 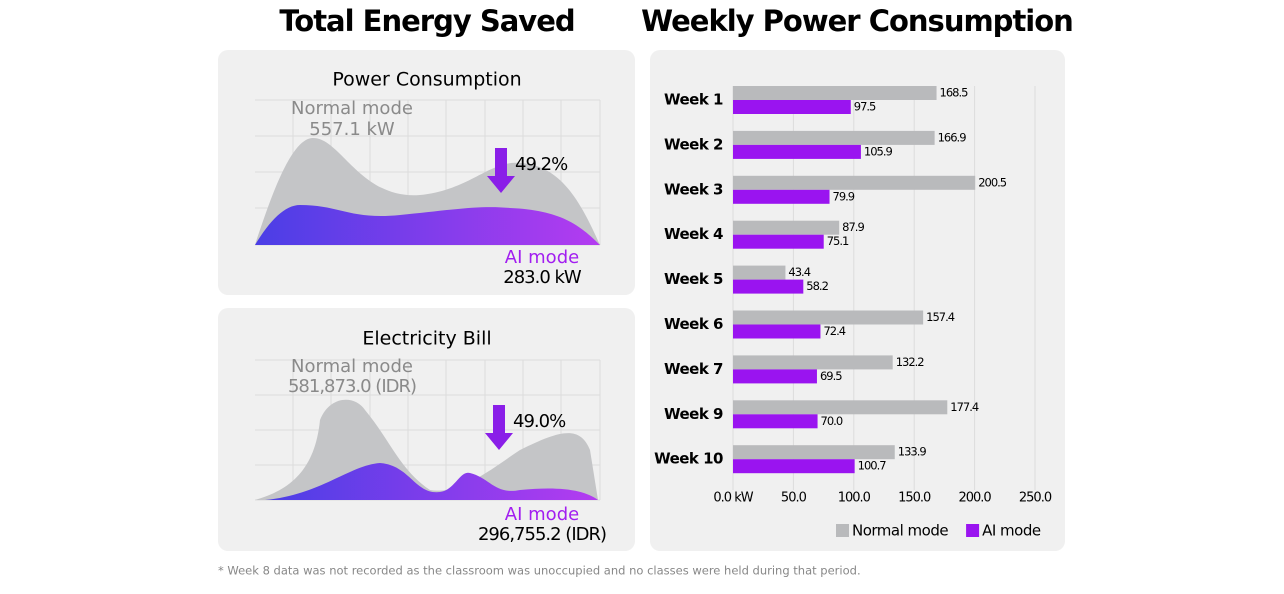 I want to click on section-title: Total Energy Saved, so click(x=426, y=21).